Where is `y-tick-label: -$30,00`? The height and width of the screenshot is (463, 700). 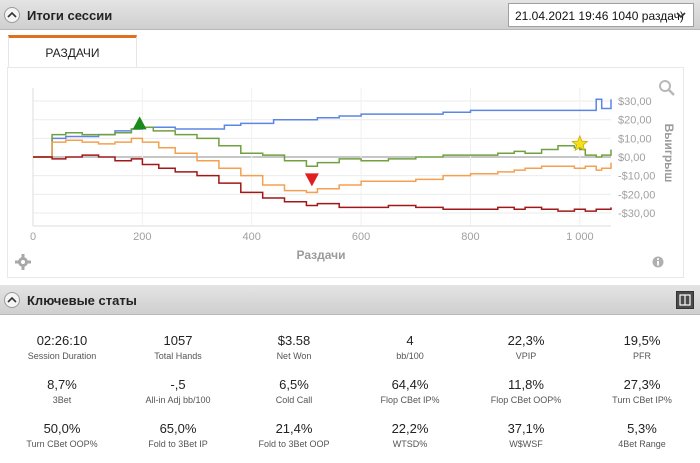
y-tick-label: -$30,00 is located at coordinates (636, 214).